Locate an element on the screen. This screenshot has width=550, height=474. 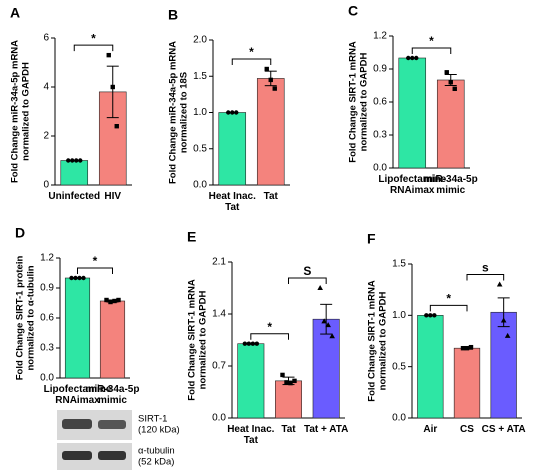
panel-label: D is located at coordinates (20, 233).